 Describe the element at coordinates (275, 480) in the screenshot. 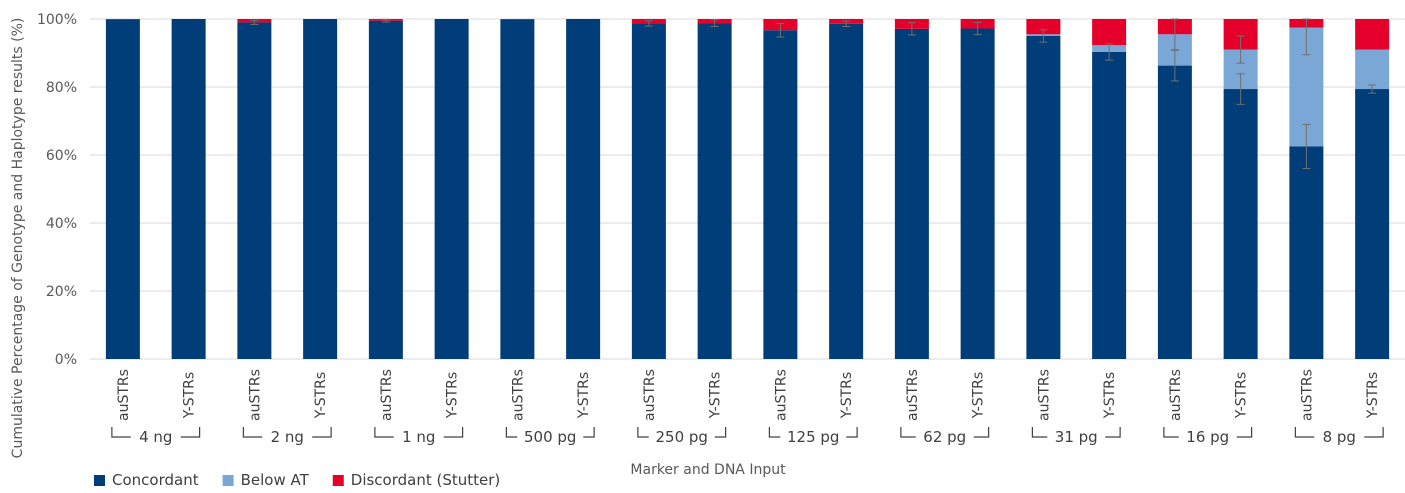

I see `legend-label-below-at: Below AT` at that location.